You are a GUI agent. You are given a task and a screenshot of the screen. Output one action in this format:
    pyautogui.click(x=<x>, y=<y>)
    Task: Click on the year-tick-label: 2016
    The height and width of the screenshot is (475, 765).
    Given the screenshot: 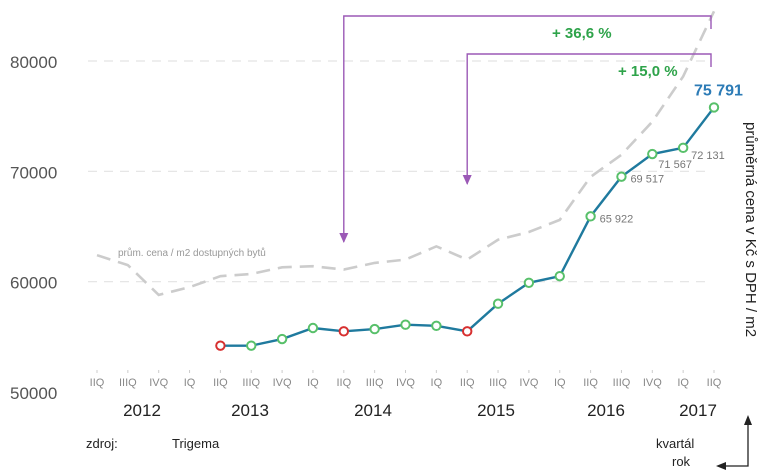 What is the action you would take?
    pyautogui.click(x=606, y=410)
    